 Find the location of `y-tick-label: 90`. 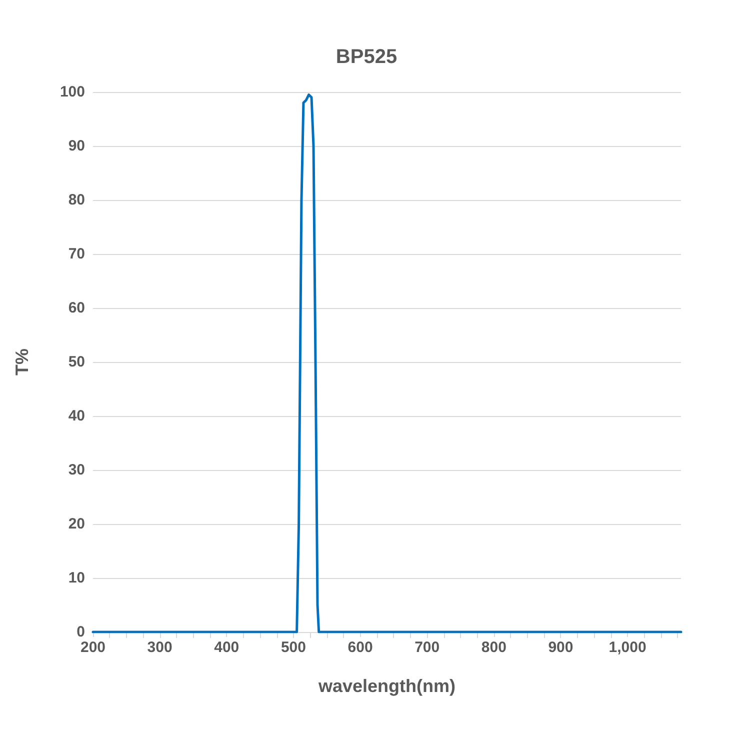

y-tick-label: 90 is located at coordinates (76, 146).